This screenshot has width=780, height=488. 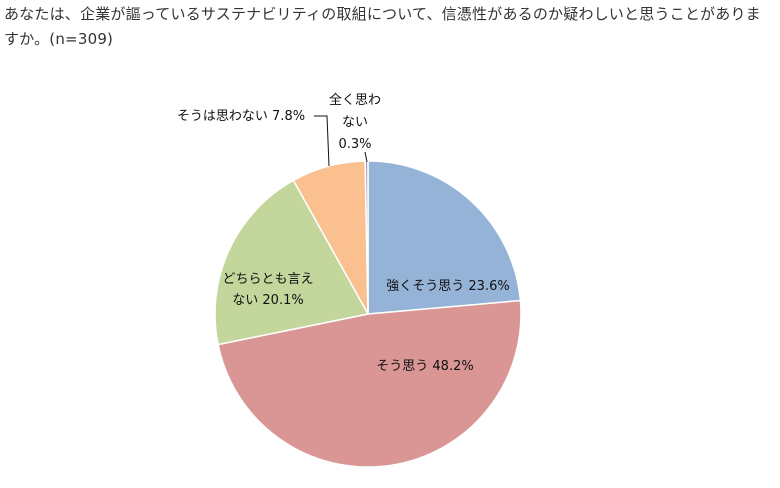 I want to click on data-label-neutral: どちらとも言えない 20.1%, so click(x=267, y=290).